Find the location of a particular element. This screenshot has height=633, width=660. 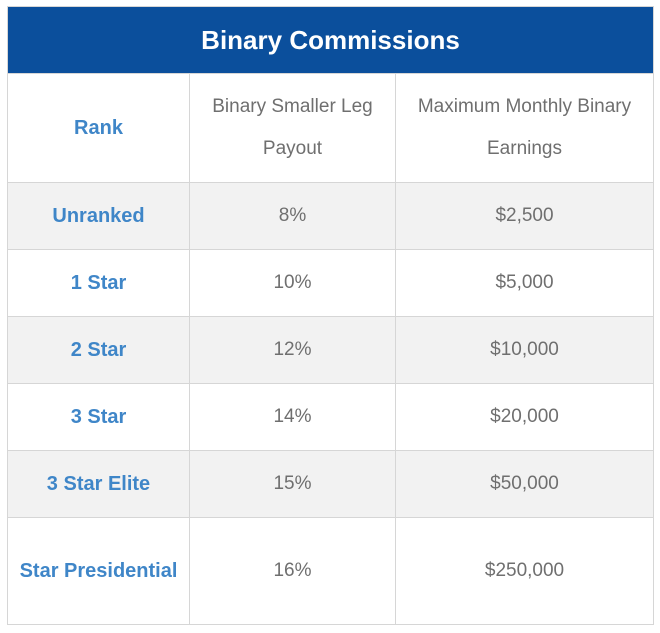

earnings-cell: $20,000 is located at coordinates (524, 417).